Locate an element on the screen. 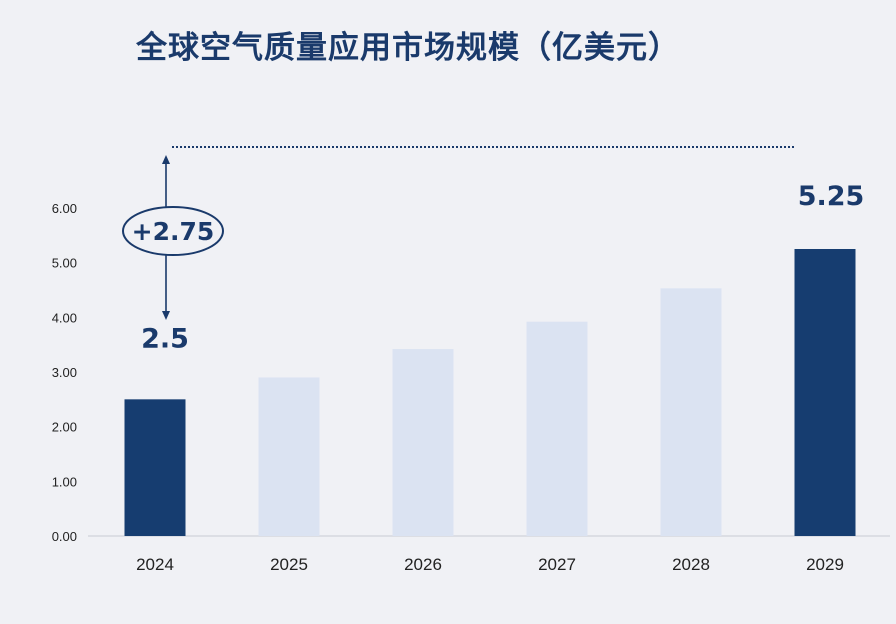 The width and height of the screenshot is (896, 624). arrow-head-up is located at coordinates (166, 159).